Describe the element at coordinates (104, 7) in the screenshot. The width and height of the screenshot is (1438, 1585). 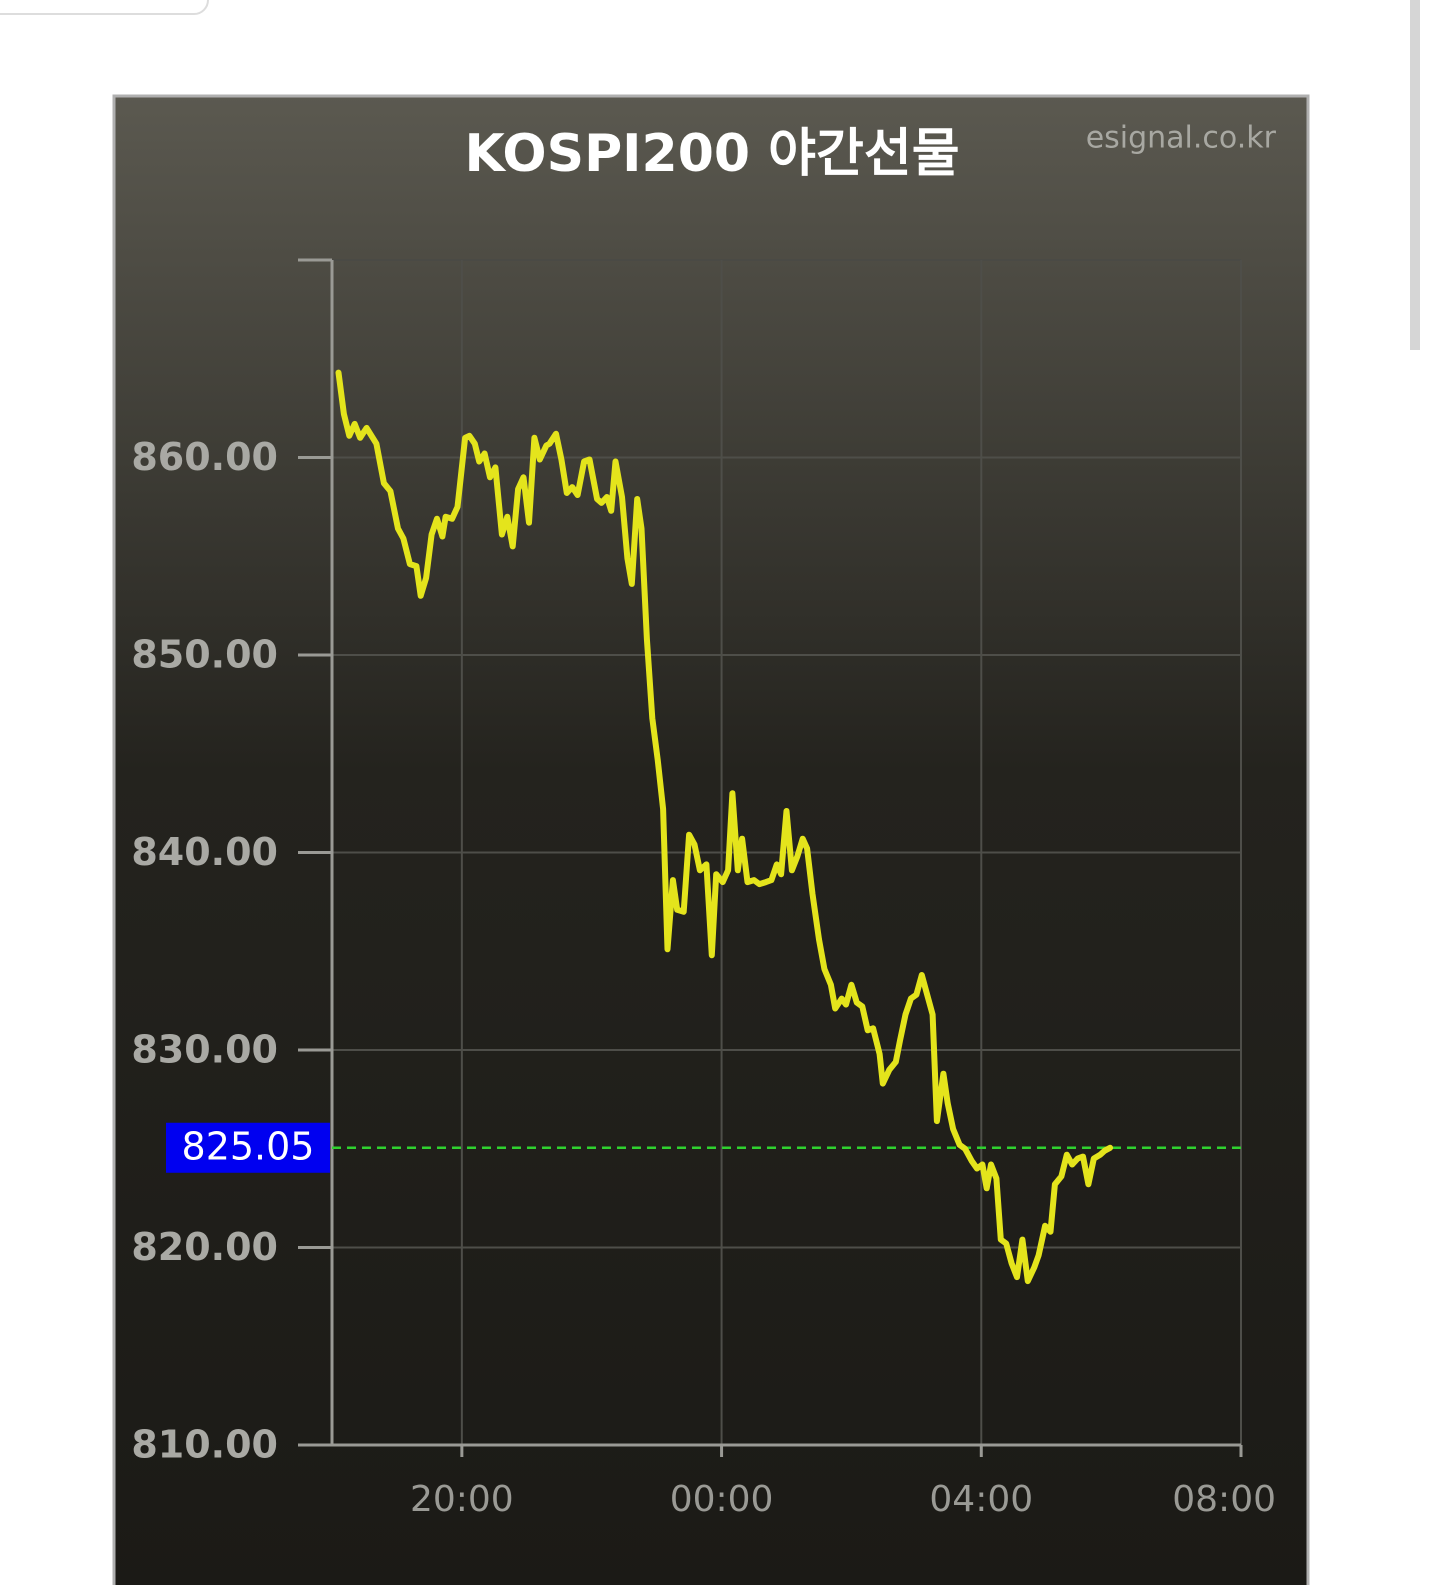
I see `pill-fragment` at that location.